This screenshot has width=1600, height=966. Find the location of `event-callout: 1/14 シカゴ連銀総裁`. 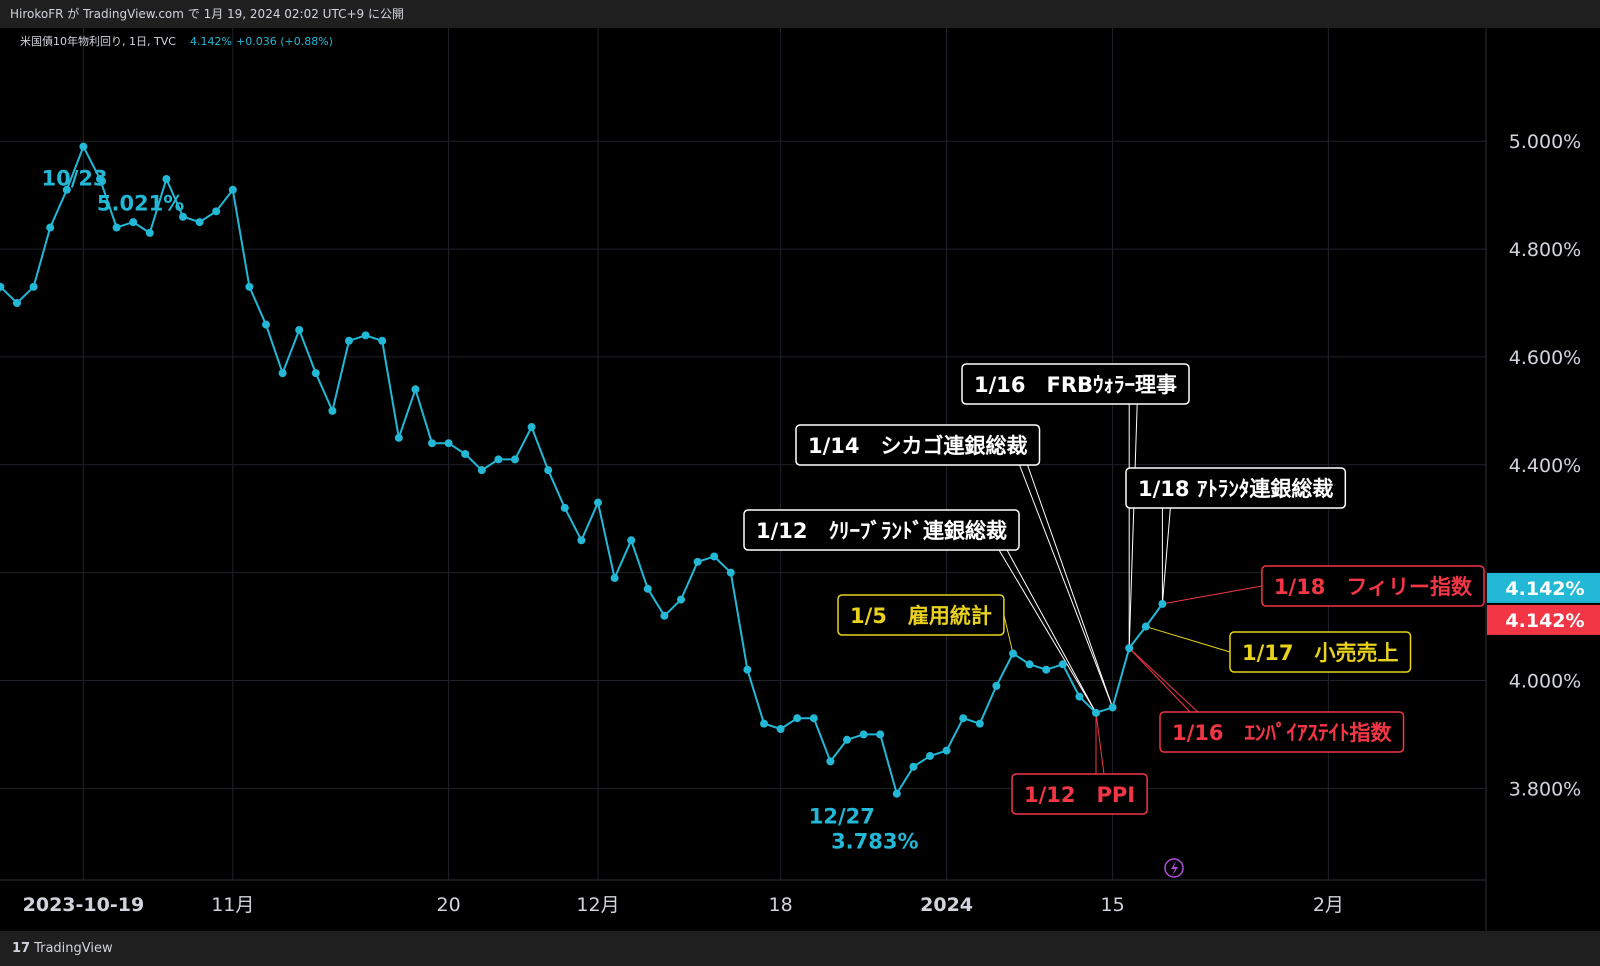

event-callout: 1/14 シカゴ連銀総裁 is located at coordinates (918, 445).